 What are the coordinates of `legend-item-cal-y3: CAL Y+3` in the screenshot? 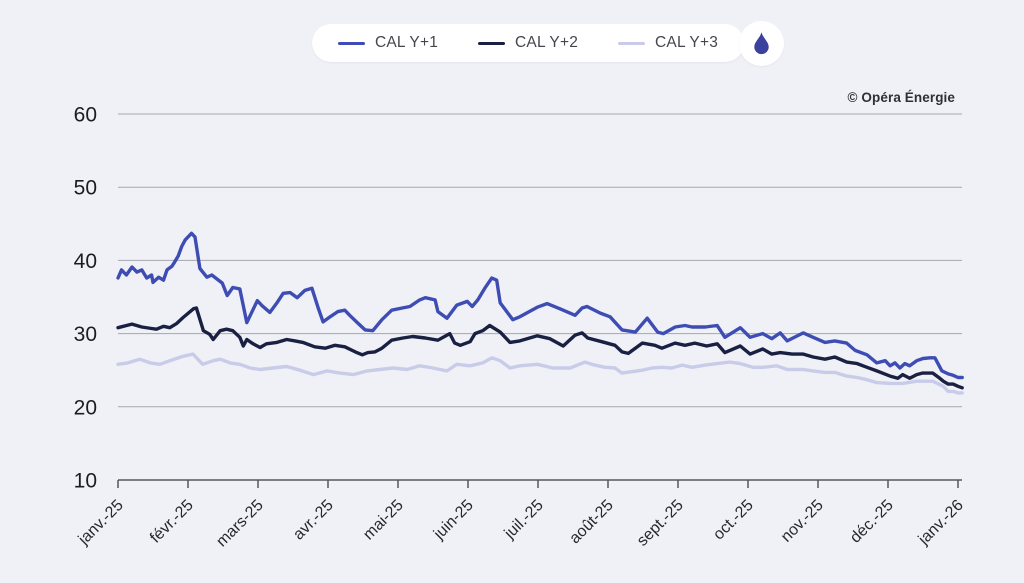 It's located at (668, 43).